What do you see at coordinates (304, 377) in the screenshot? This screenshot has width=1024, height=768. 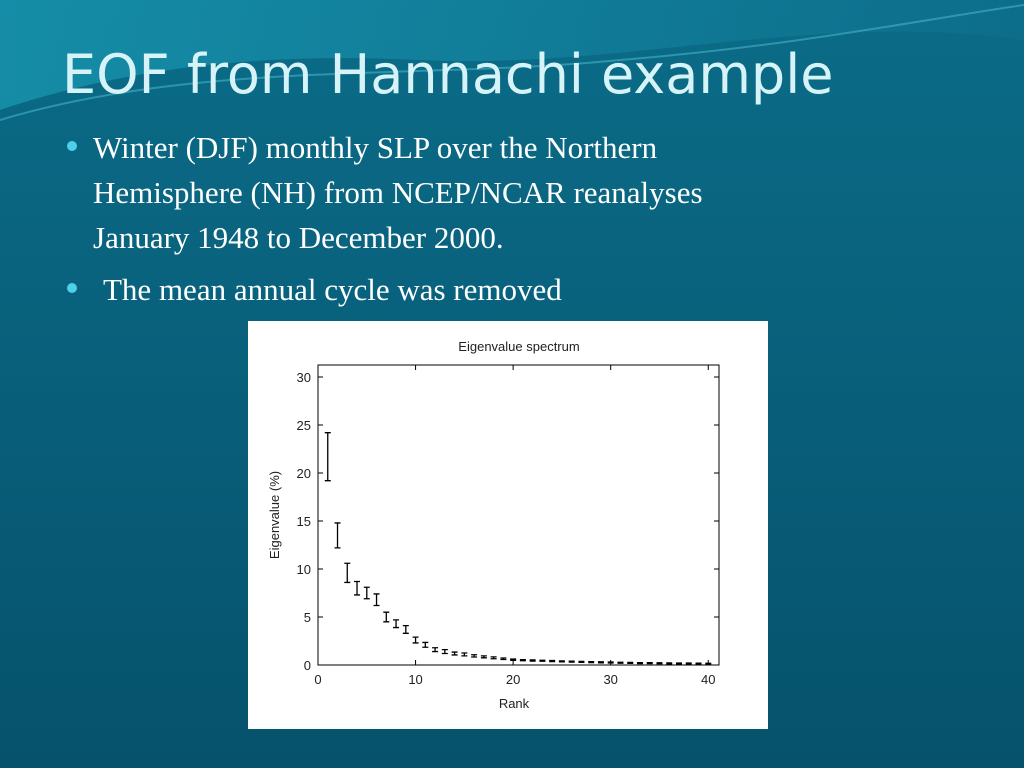 I see `y-tick-label: 30` at bounding box center [304, 377].